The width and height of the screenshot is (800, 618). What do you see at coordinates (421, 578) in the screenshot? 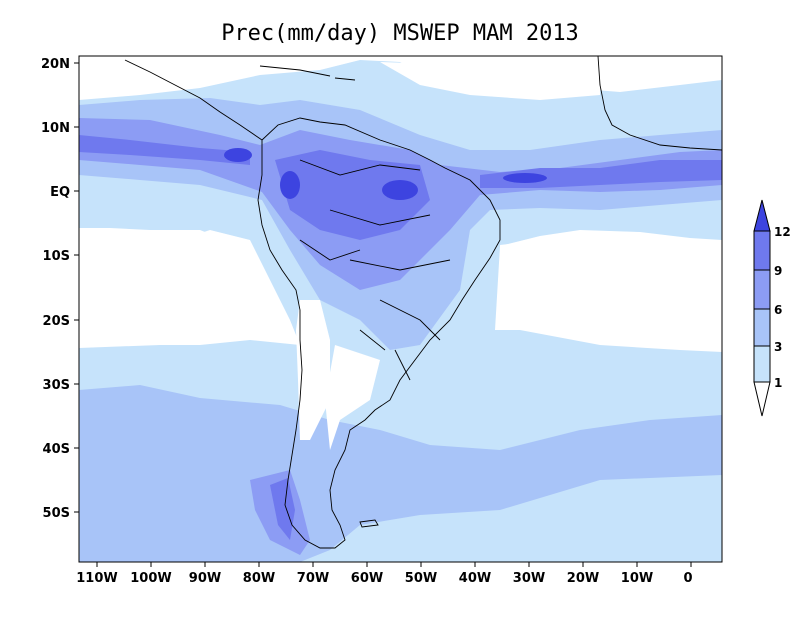
I see `lon-label-50w: 50W` at bounding box center [421, 578].